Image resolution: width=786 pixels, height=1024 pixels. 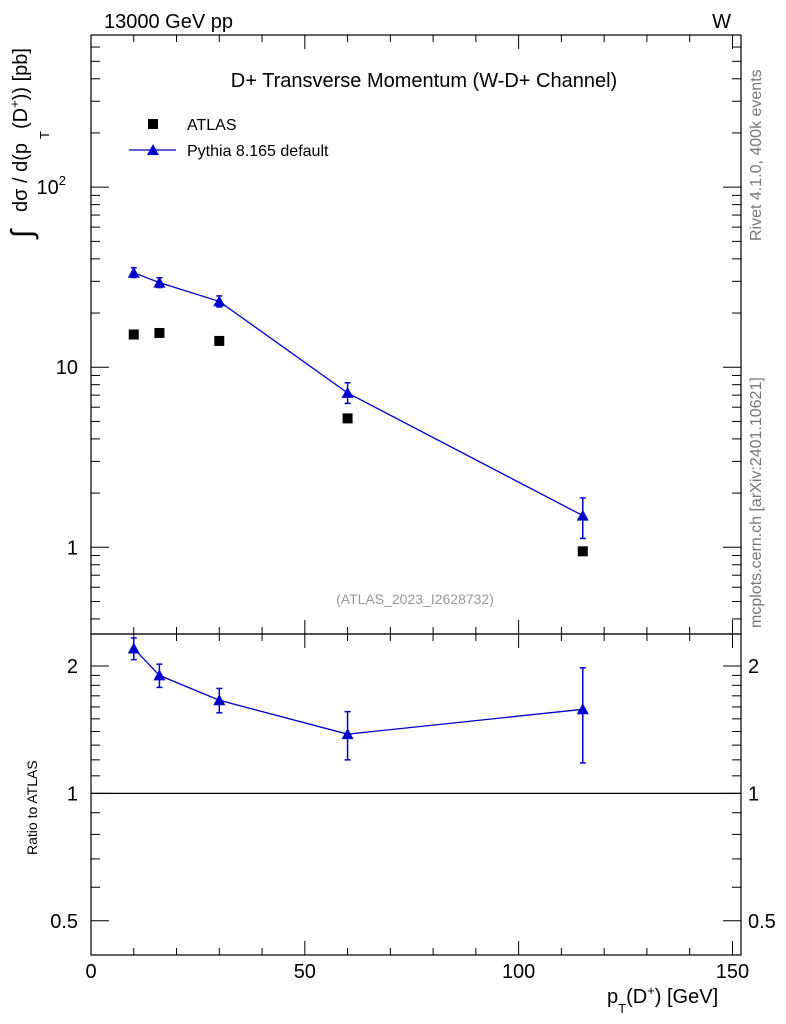 I want to click on ylabel-sup: +, so click(x=14, y=104).